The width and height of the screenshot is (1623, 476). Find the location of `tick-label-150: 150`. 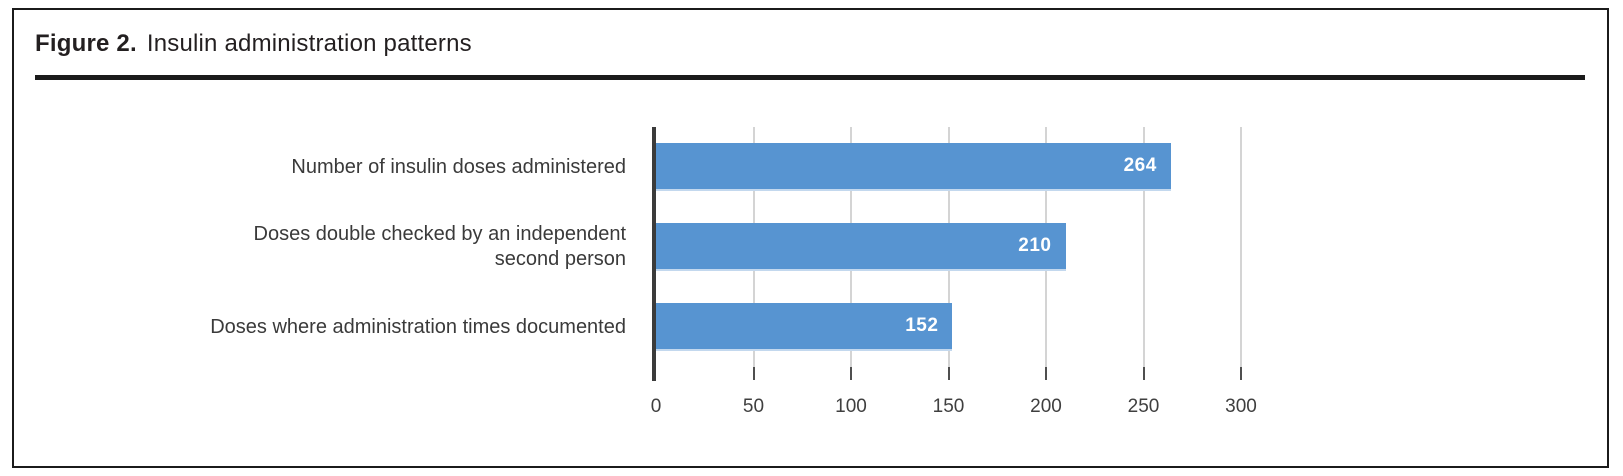

tick-label-150: 150 is located at coordinates (948, 406).